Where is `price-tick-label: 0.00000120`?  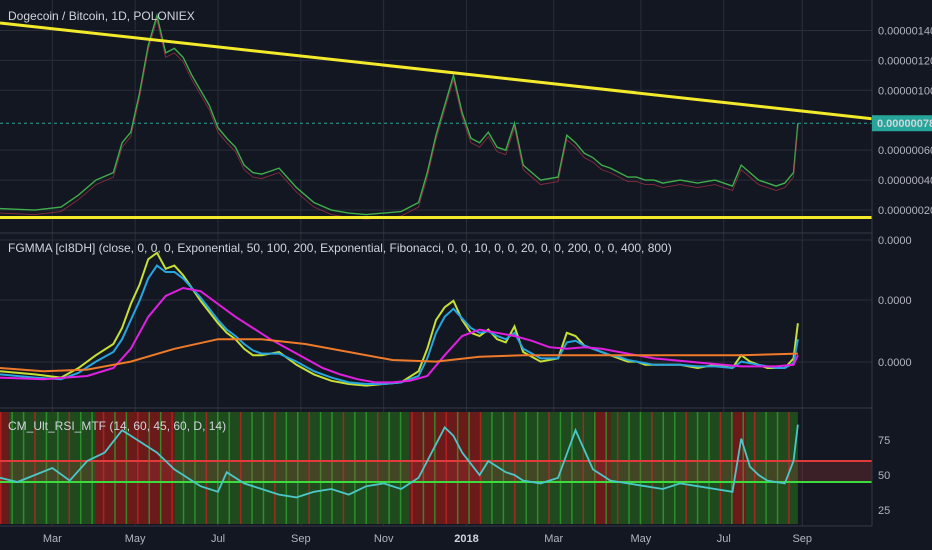
price-tick-label: 0.00000120 is located at coordinates (905, 61).